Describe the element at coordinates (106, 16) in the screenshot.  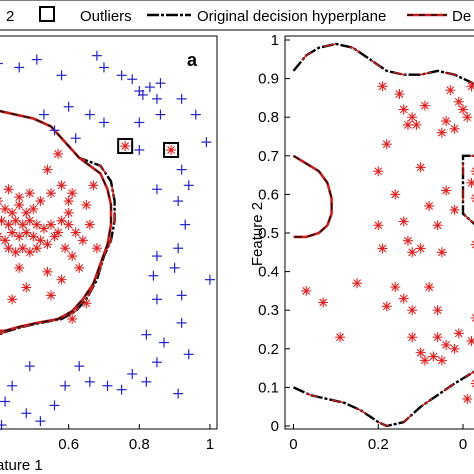
I see `legend-label-outliers: Outliers` at that location.